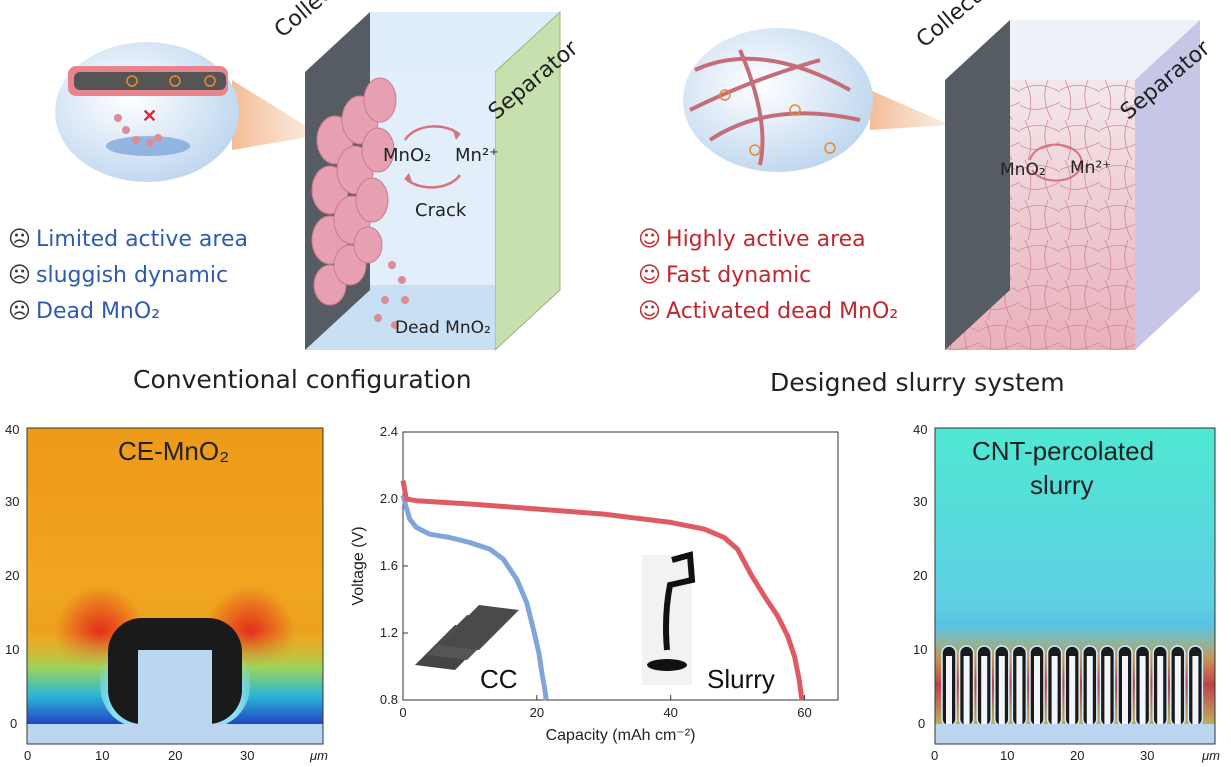 This screenshot has width=1231, height=767. What do you see at coordinates (389, 699) in the screenshot?
I see `y-tick-label: 0.8` at bounding box center [389, 699].